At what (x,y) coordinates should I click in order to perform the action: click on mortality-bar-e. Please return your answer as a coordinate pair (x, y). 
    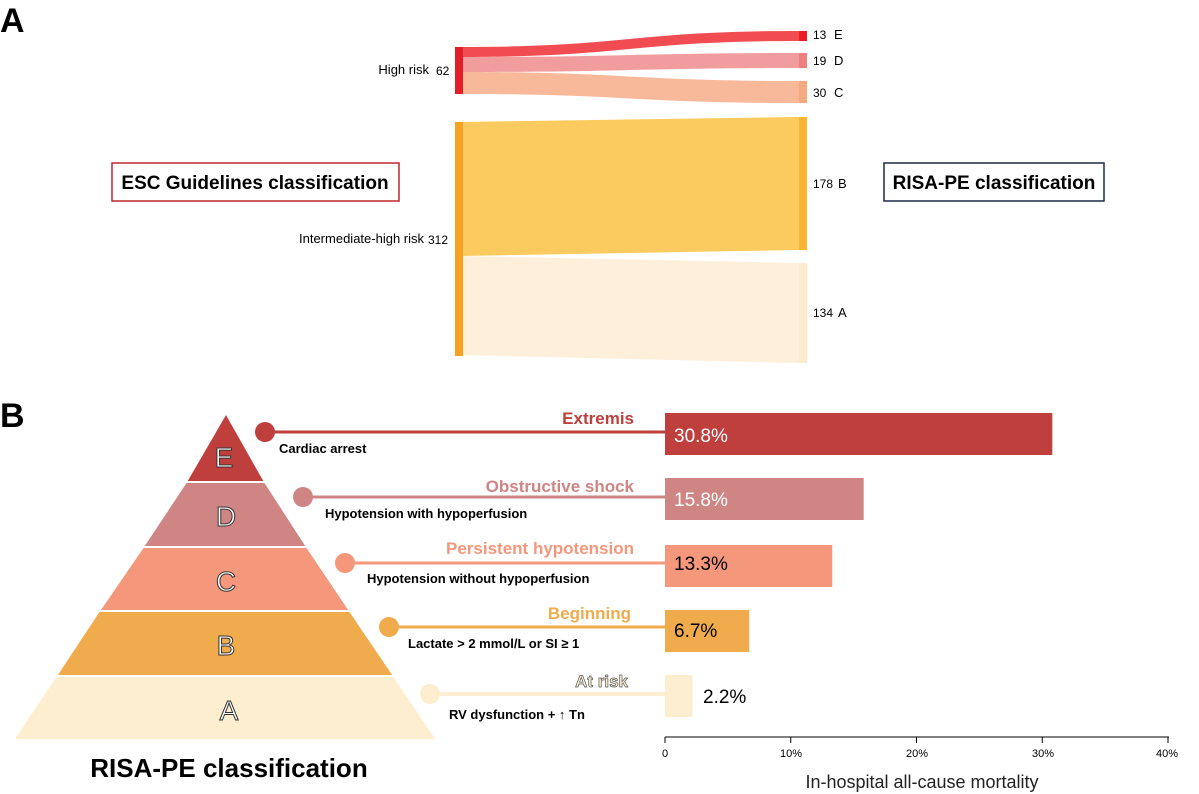
    Looking at the image, I should click on (859, 434).